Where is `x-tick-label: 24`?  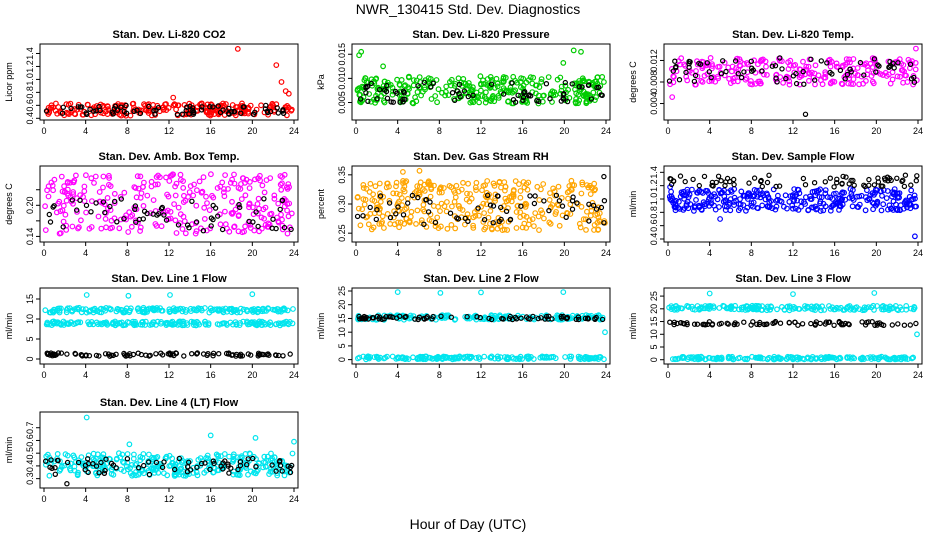 x-tick-label: 24 is located at coordinates (606, 375).